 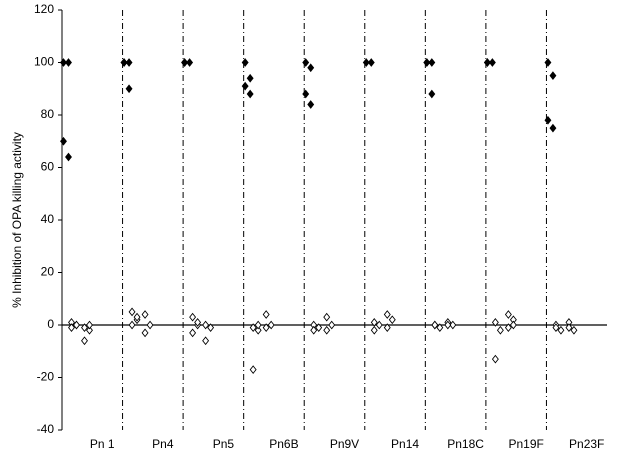 What do you see at coordinates (17, 220) in the screenshot?
I see `y-axis-label: % Inhibition of OPA killing activity` at bounding box center [17, 220].